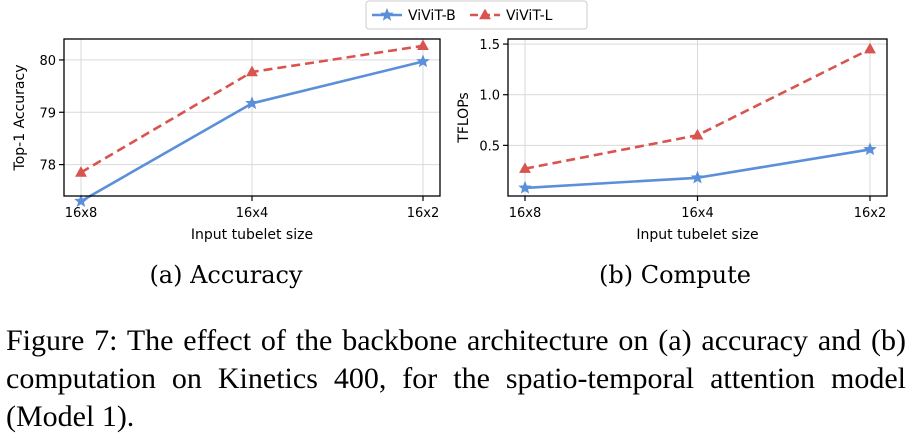 This screenshot has height=441, width=909. Describe the element at coordinates (489, 146) in the screenshot. I see `y-tick-label: 0.5` at that location.